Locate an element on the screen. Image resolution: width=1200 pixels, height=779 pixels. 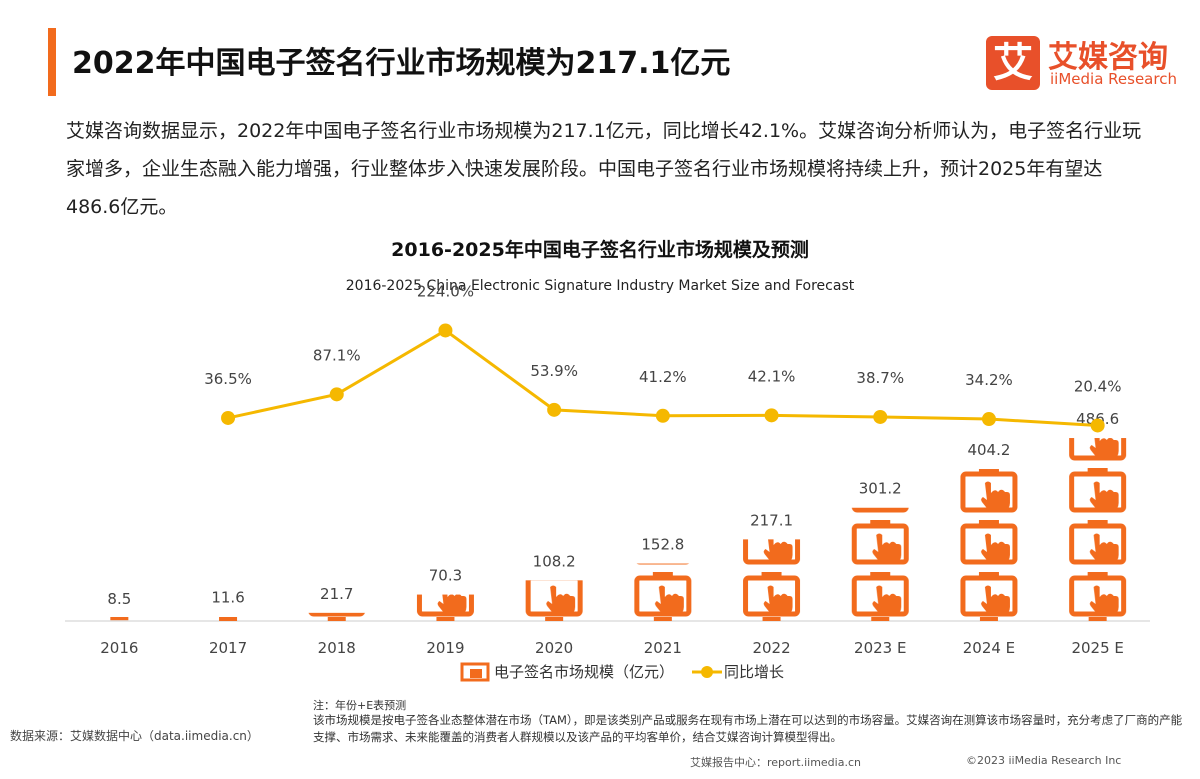
chart-title: 2016-2025年中国电子签名行业市场规模及预测 is located at coordinates (600, 249).